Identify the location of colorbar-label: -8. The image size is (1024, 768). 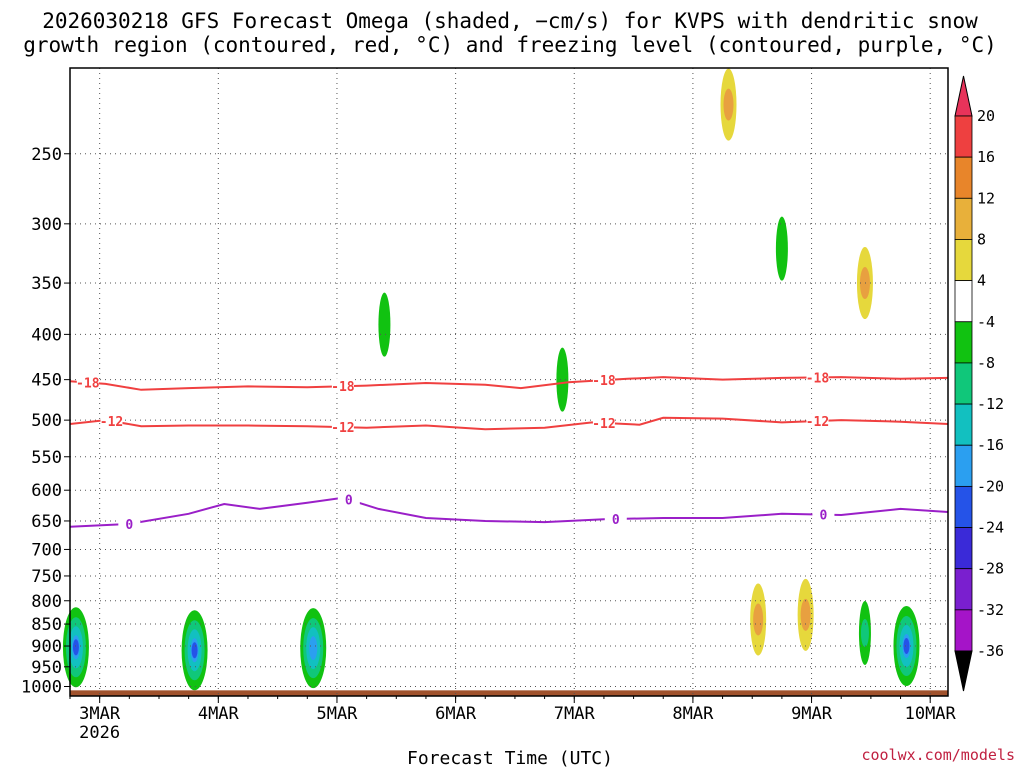
(986, 363).